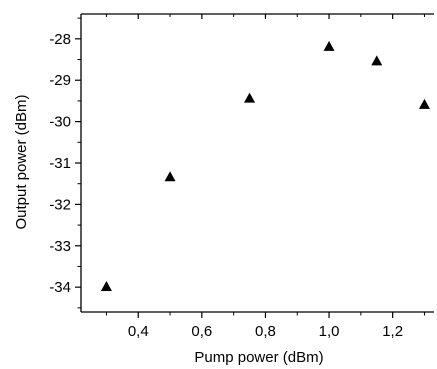 The image size is (437, 369). What do you see at coordinates (60, 39) in the screenshot?
I see `y-tick-label: -28` at bounding box center [60, 39].